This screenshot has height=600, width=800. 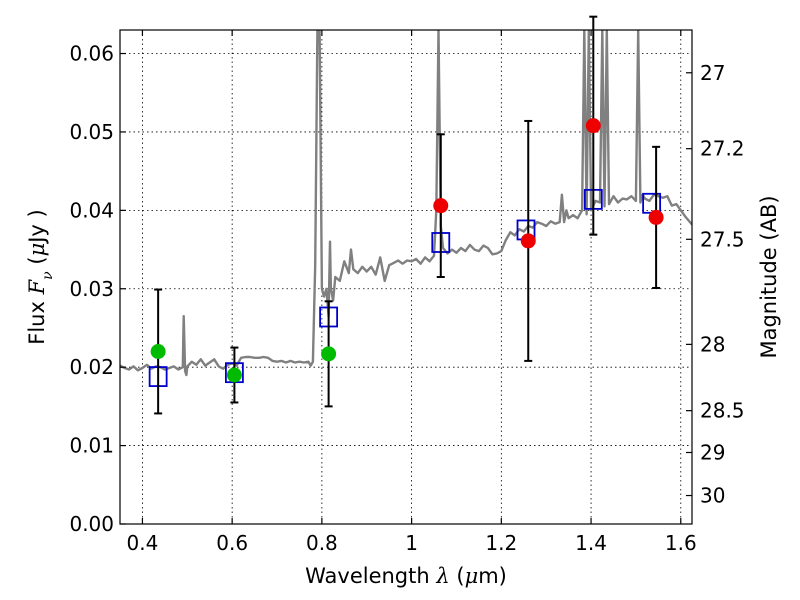 What do you see at coordinates (712, 452) in the screenshot?
I see `y2-tick-label: 29` at bounding box center [712, 452].